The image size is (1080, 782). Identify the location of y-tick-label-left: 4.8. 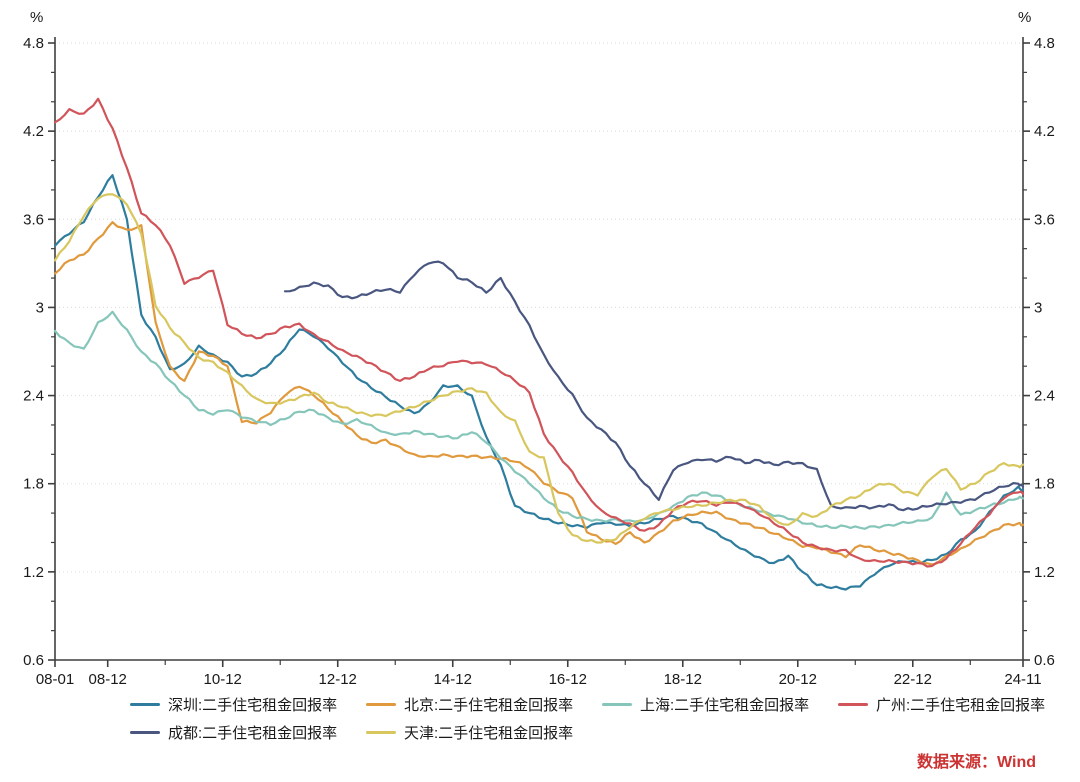
(33, 43).